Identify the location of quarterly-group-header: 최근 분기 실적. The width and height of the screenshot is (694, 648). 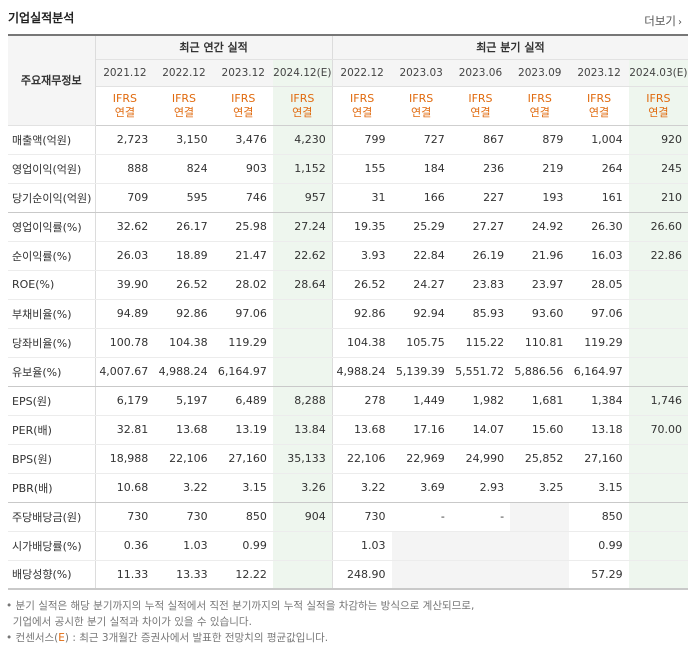
(510, 47).